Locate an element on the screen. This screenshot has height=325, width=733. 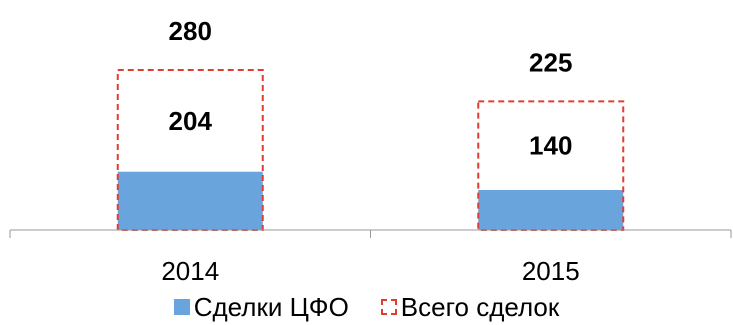
legend-swatch-total is located at coordinates (388, 307).